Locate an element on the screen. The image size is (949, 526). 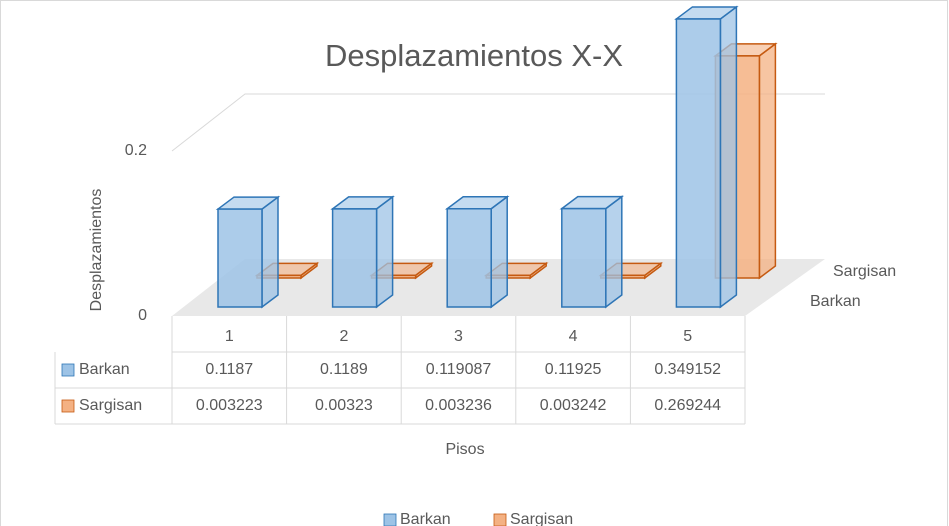
chart-title: Desplazamientos X-X is located at coordinates (474, 55).